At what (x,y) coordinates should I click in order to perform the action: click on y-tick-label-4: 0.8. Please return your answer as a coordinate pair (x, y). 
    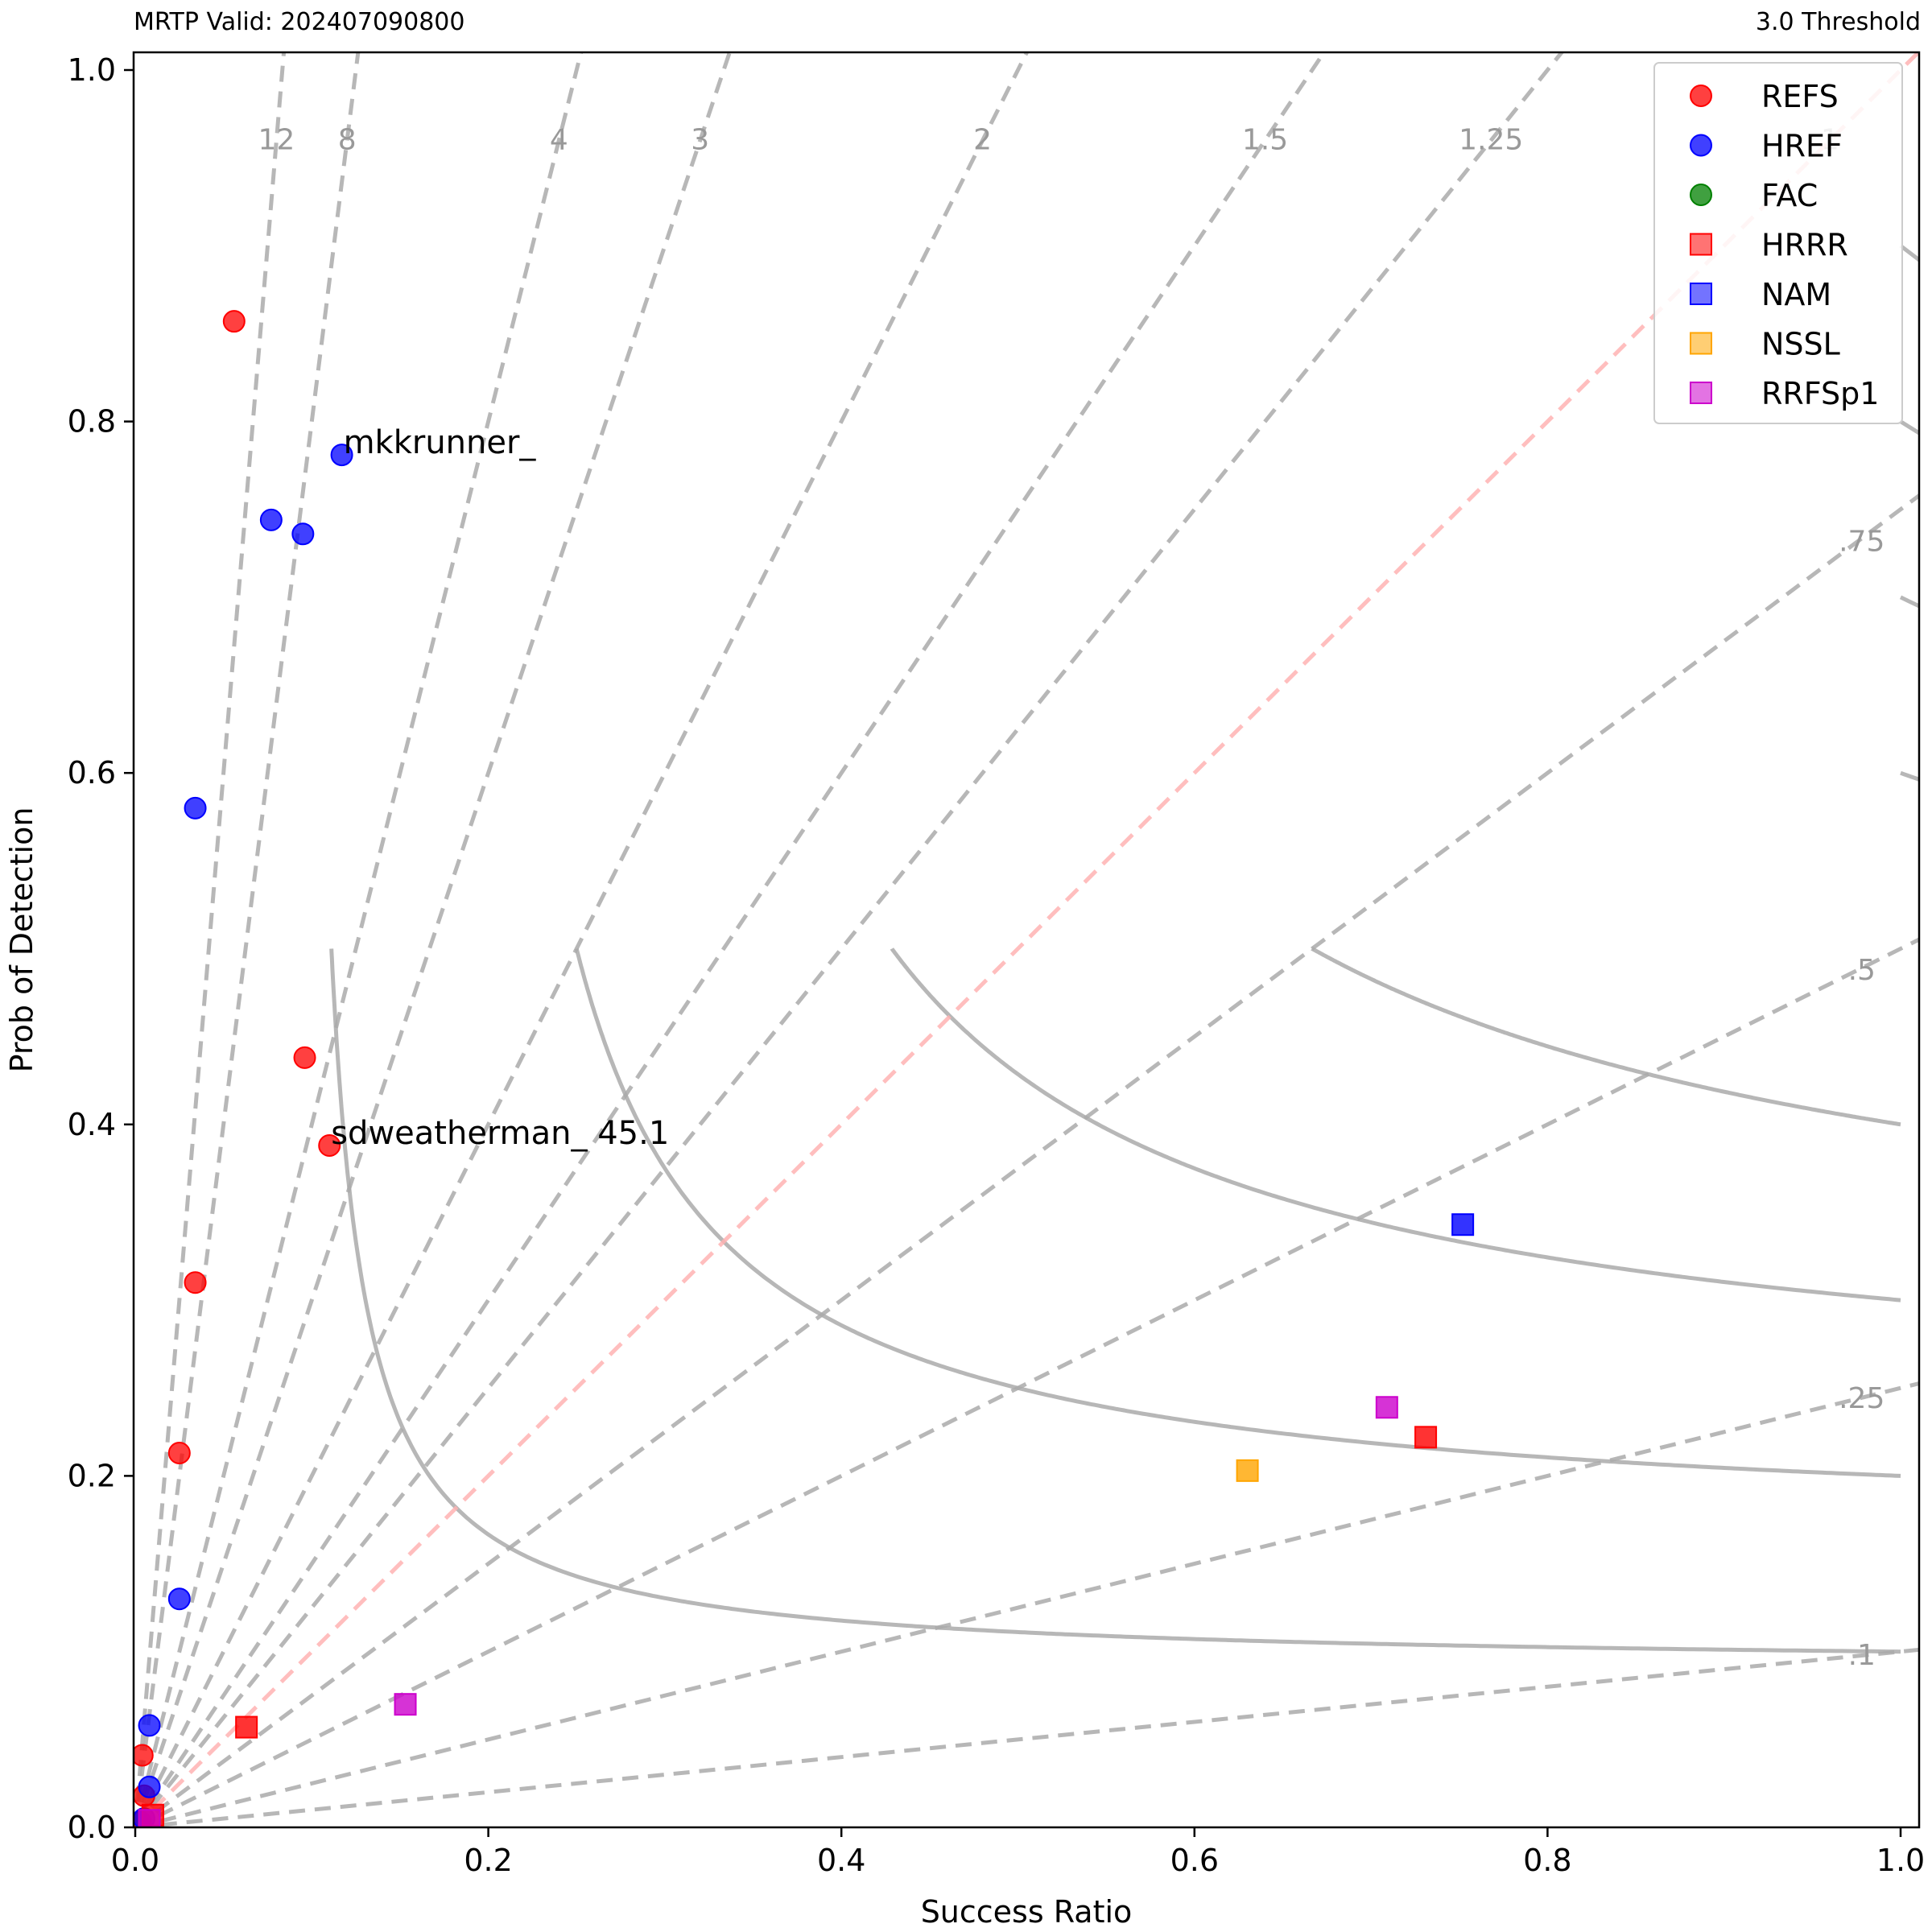
    Looking at the image, I should click on (92, 422).